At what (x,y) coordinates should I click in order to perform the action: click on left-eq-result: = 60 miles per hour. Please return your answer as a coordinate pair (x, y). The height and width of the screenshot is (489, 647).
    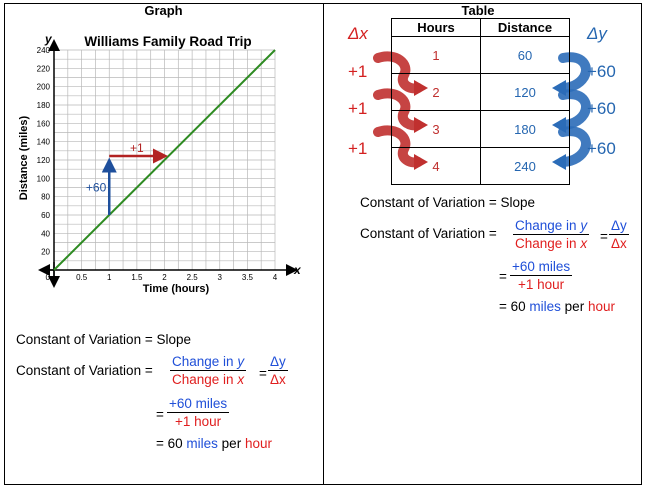
    Looking at the image, I should click on (214, 443).